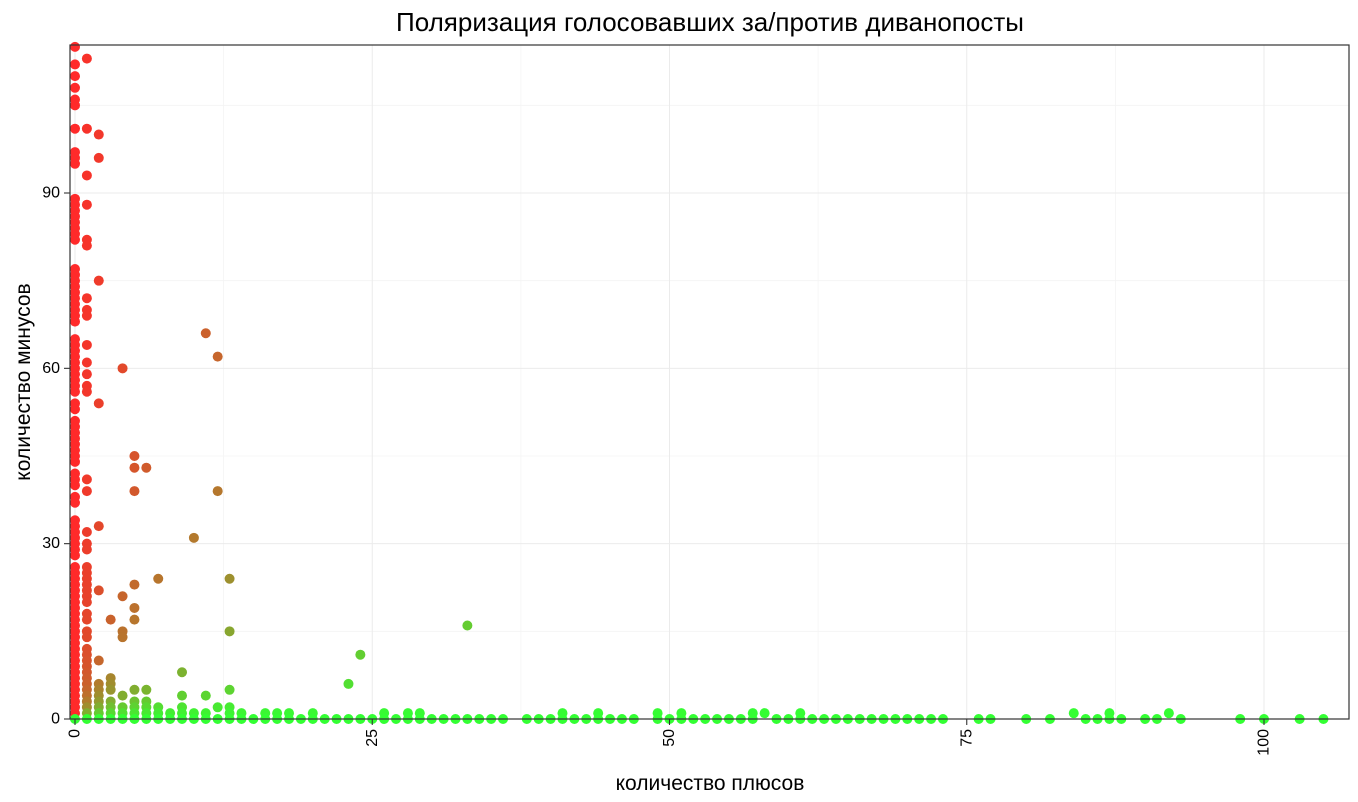 This screenshot has width=1358, height=802. What do you see at coordinates (372, 738) in the screenshot?
I see `x-tick-label: 25` at bounding box center [372, 738].